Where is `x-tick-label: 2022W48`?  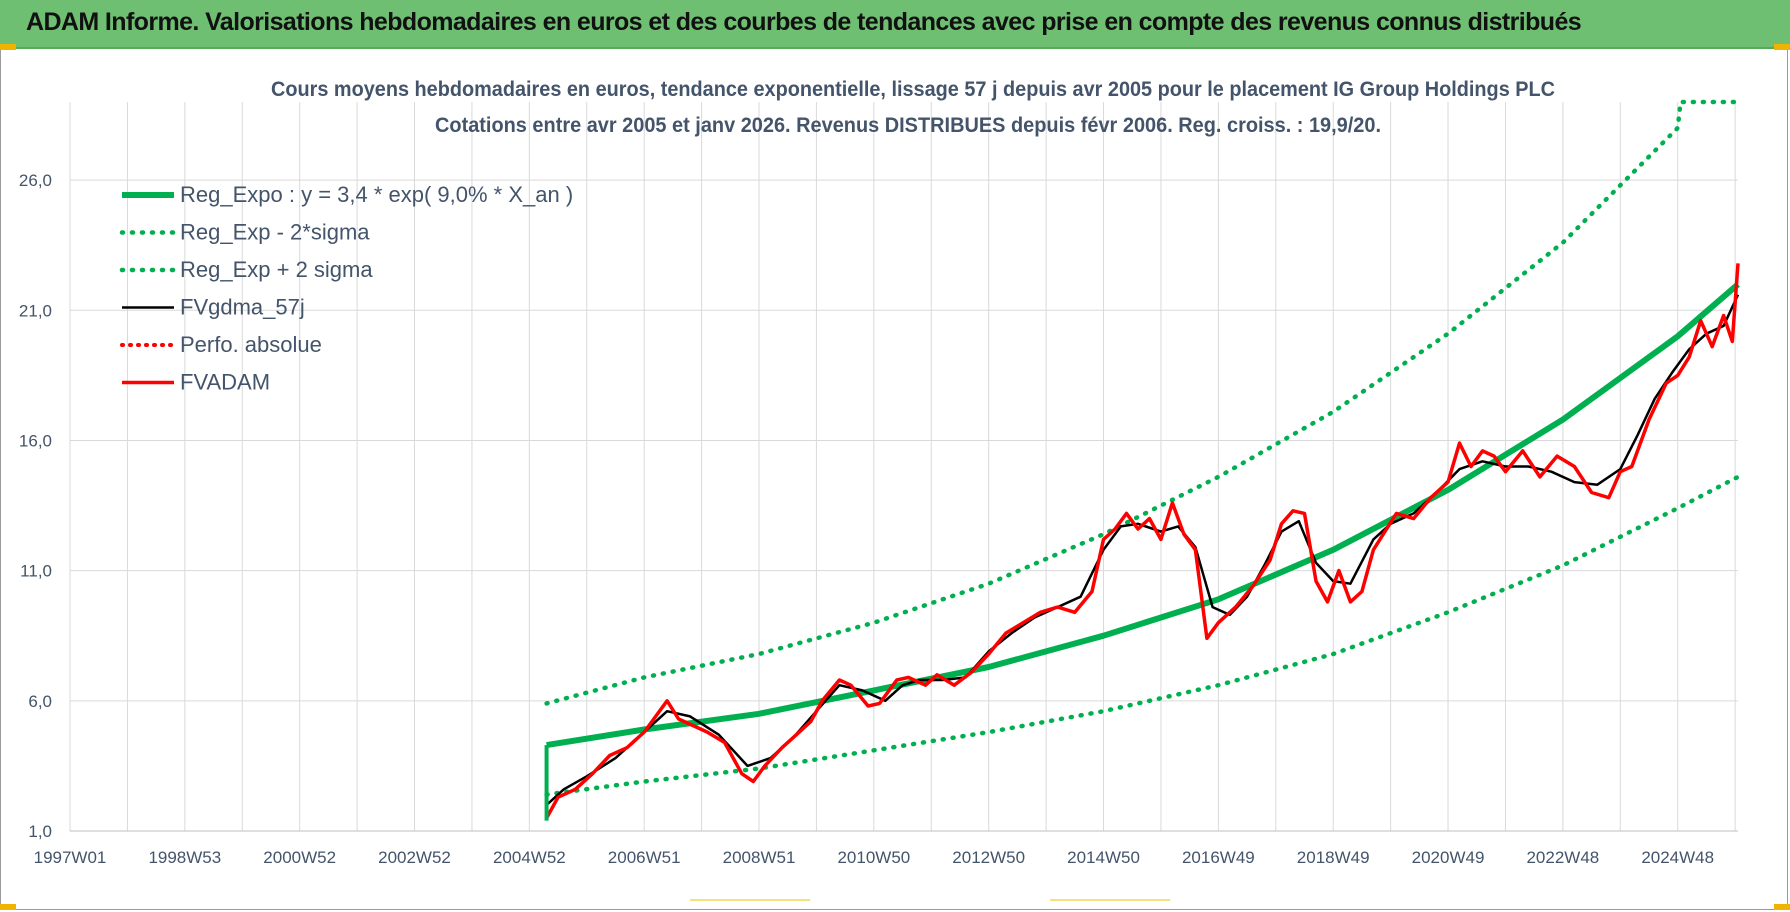 x-tick-label: 2022W48 is located at coordinates (1562, 857).